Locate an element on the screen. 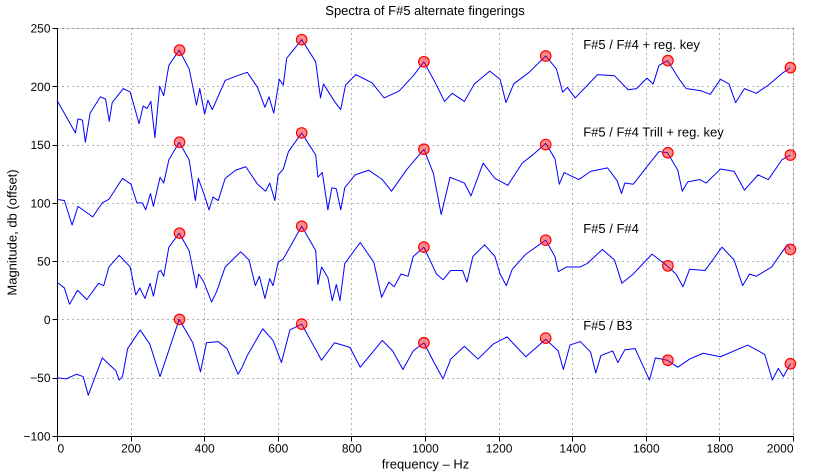  chart-title: Spectra of F#5 alternate fingerings is located at coordinates (425, 10).